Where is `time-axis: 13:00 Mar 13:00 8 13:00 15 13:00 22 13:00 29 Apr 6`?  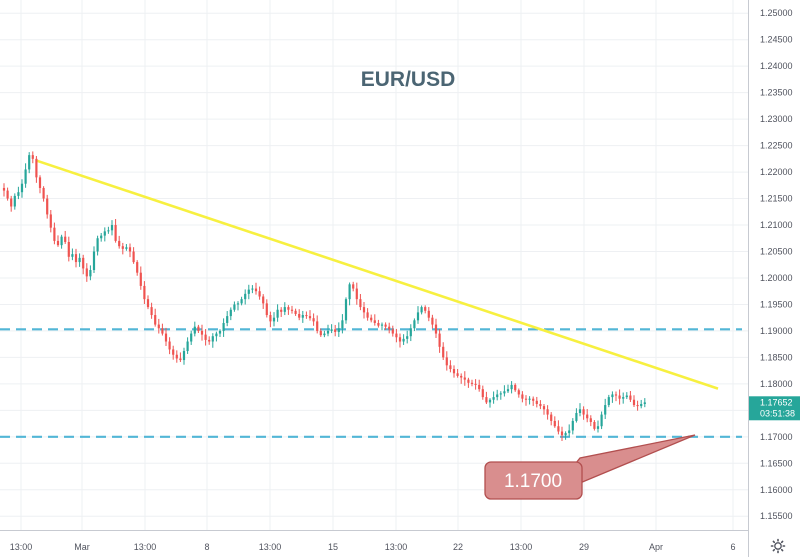 time-axis: 13:00 Mar 13:00 8 13:00 15 13:00 22 13:00 29 Apr 6 is located at coordinates (374, 541).